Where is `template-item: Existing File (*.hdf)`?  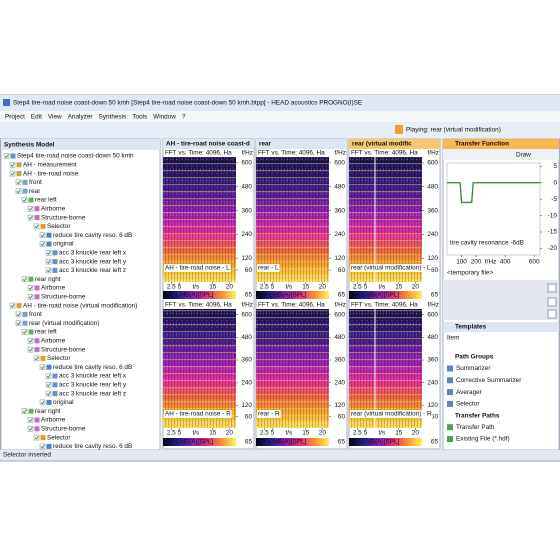
template-item: Existing File (*.hdf) is located at coordinates (483, 439).